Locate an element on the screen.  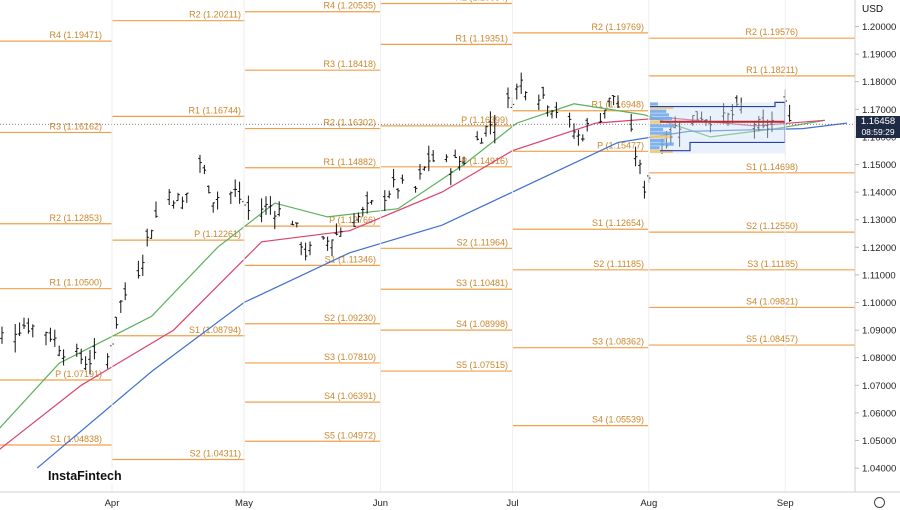
pivot-label: S2 (1.11964) is located at coordinates (482, 242).